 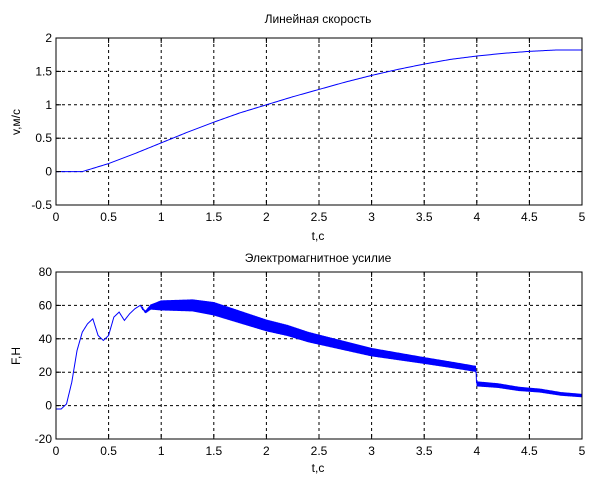 I want to click on velocity-ytick-label: 0.5, so click(x=43, y=138).